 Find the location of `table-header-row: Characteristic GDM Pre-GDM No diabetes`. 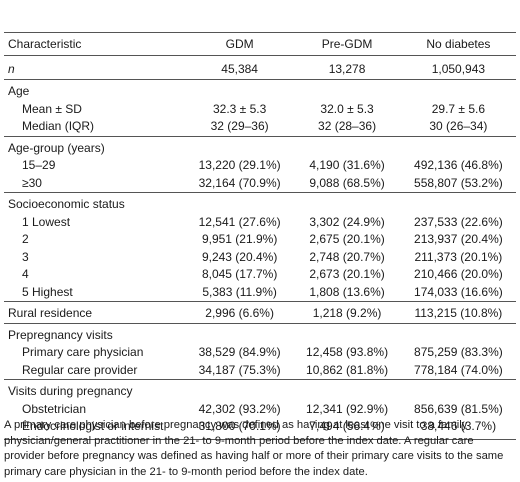

table-header-row: Characteristic GDM Pre-GDM No diabetes is located at coordinates (260, 44).